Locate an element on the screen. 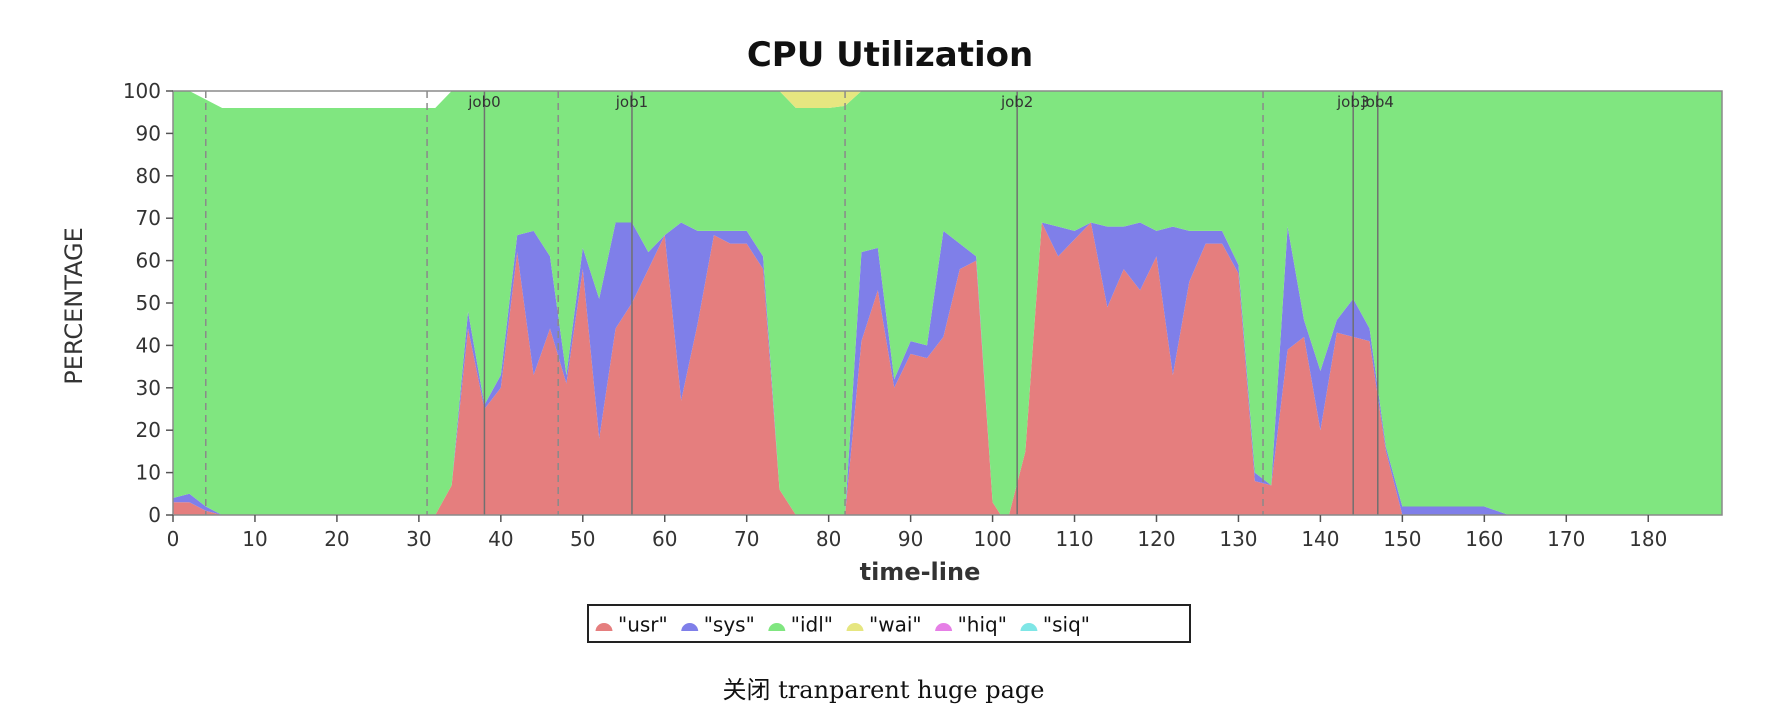 The width and height of the screenshot is (1767, 707). job-marker-label: job2 is located at coordinates (1016, 102).